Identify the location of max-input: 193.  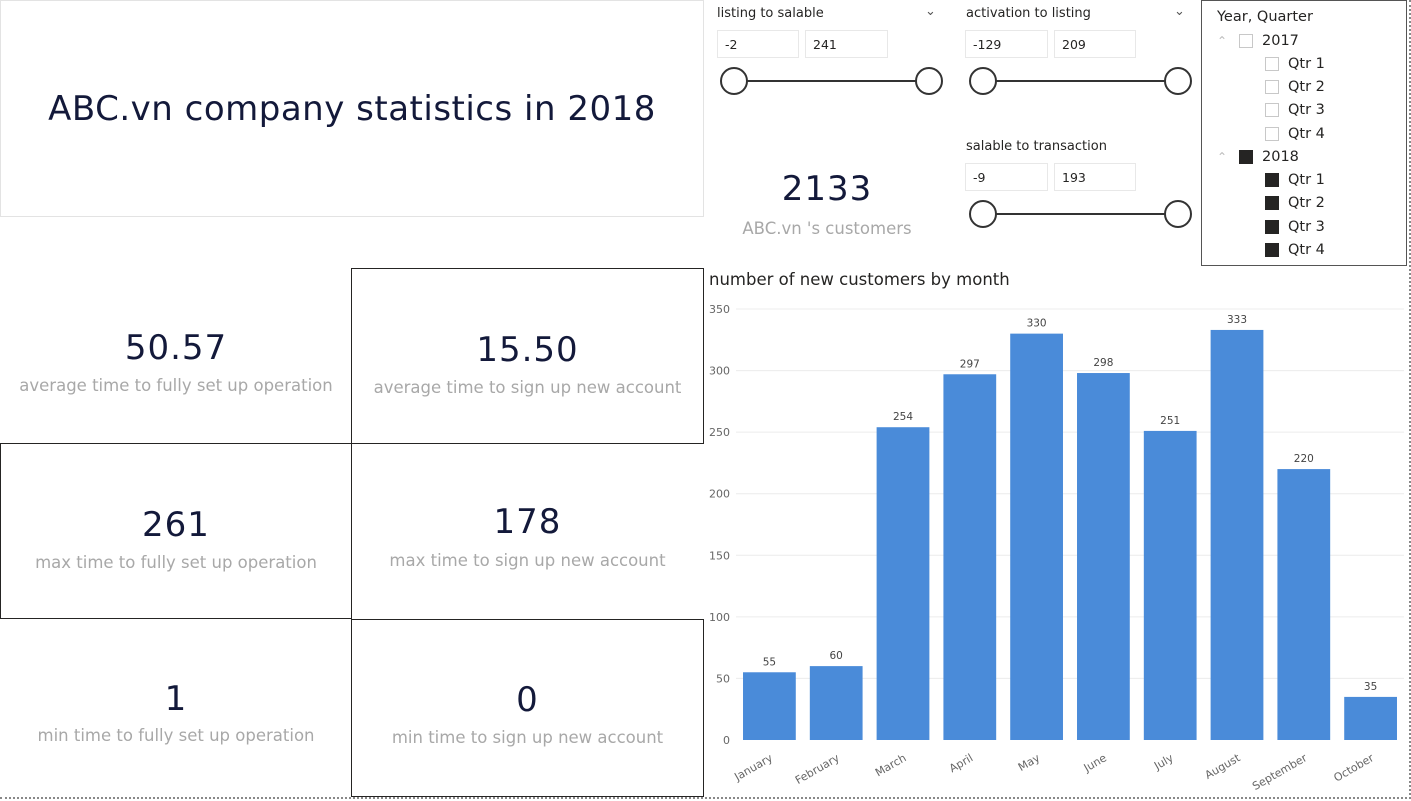
(1095, 177).